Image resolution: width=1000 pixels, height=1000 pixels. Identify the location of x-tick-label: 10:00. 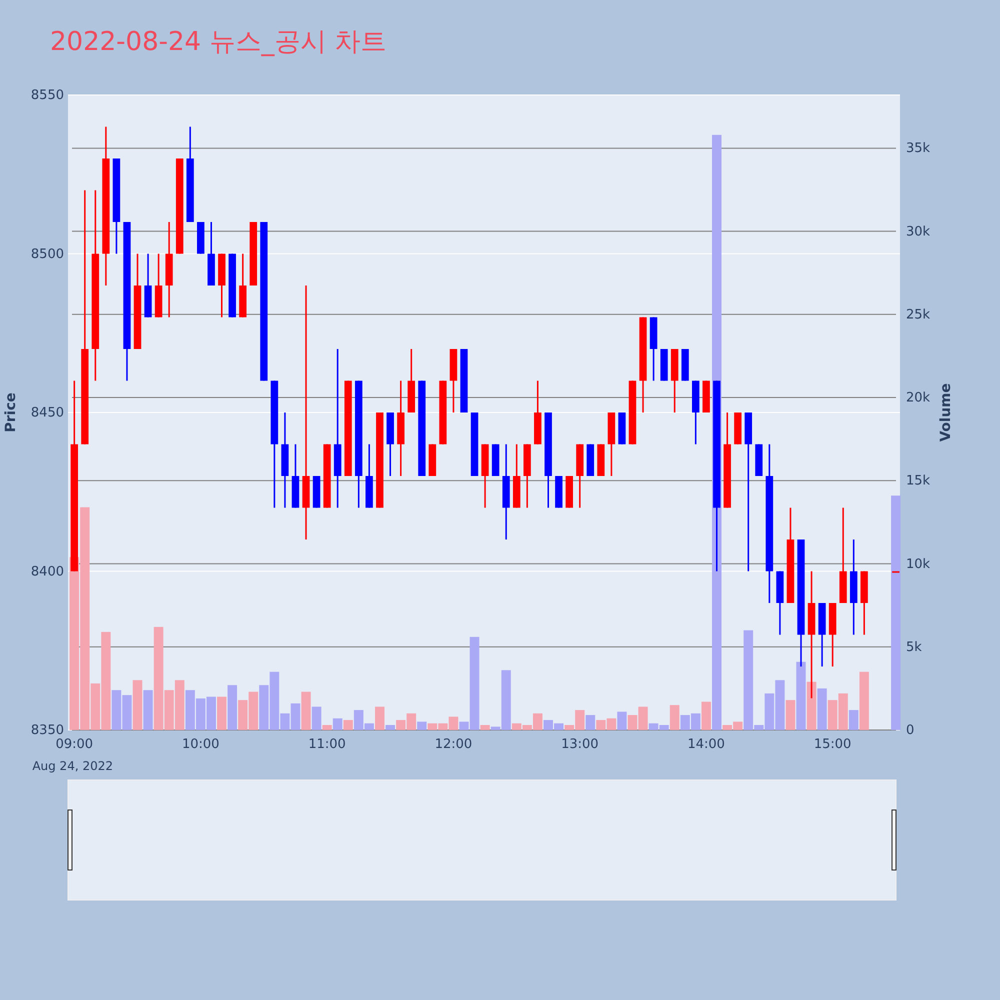
(201, 744).